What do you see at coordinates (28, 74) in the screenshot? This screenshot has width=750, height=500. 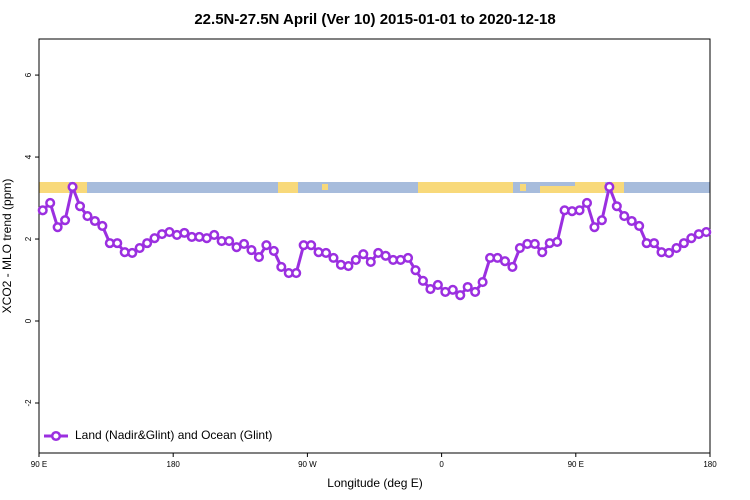 I see `y-tick-label: 6` at bounding box center [28, 74].